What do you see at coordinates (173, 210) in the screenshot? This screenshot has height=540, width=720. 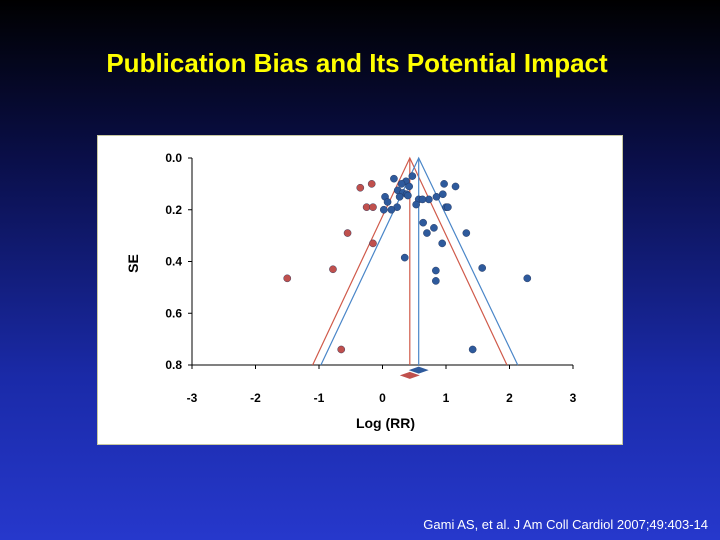 I see `y-tick-label: 0.2` at bounding box center [173, 210].